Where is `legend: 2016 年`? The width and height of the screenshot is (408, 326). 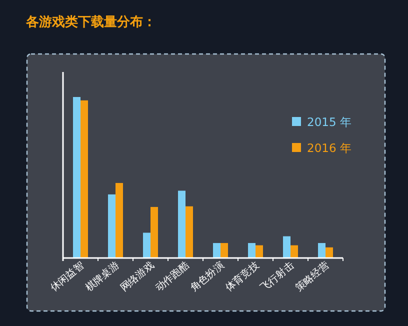
legend: 2016 年 is located at coordinates (329, 148).